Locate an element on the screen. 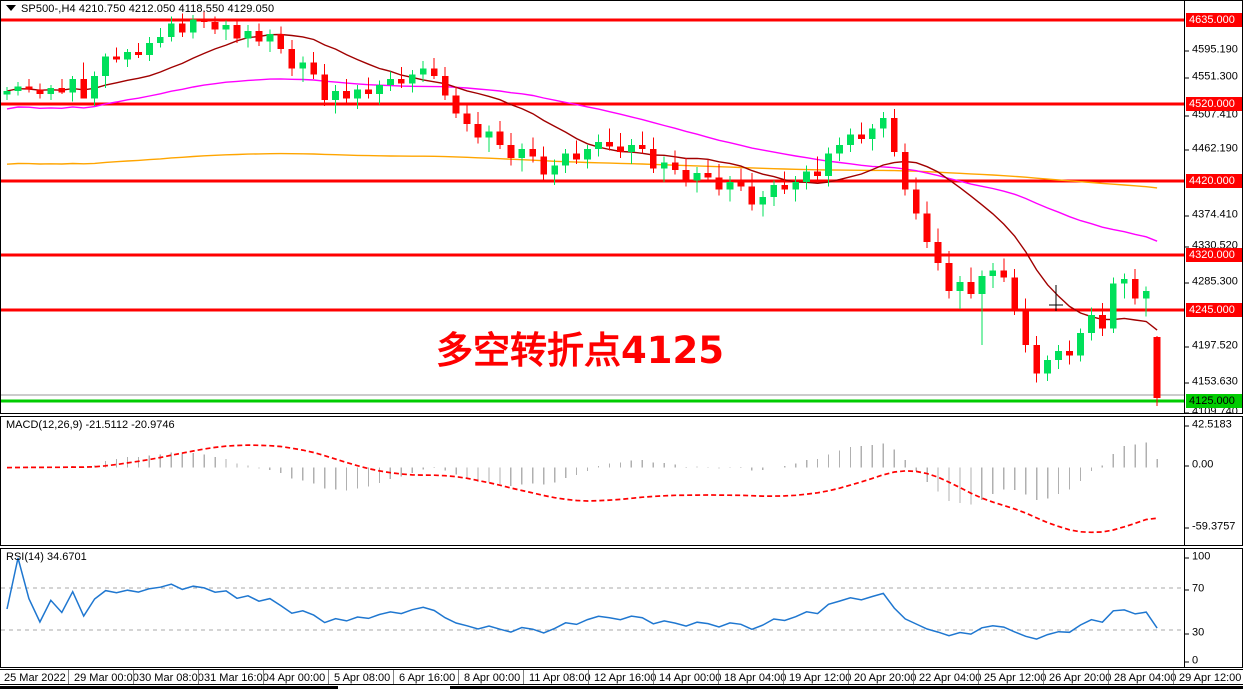 The image size is (1243, 693). price-level-label: 4520.000 is located at coordinates (1214, 104).